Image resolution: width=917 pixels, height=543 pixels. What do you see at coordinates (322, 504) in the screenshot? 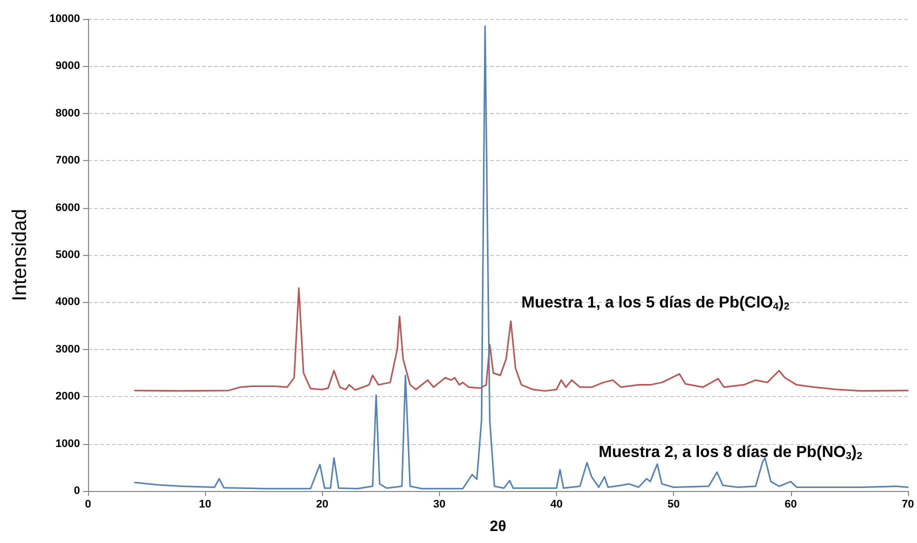
I see `x-tick-label: 20` at bounding box center [322, 504].